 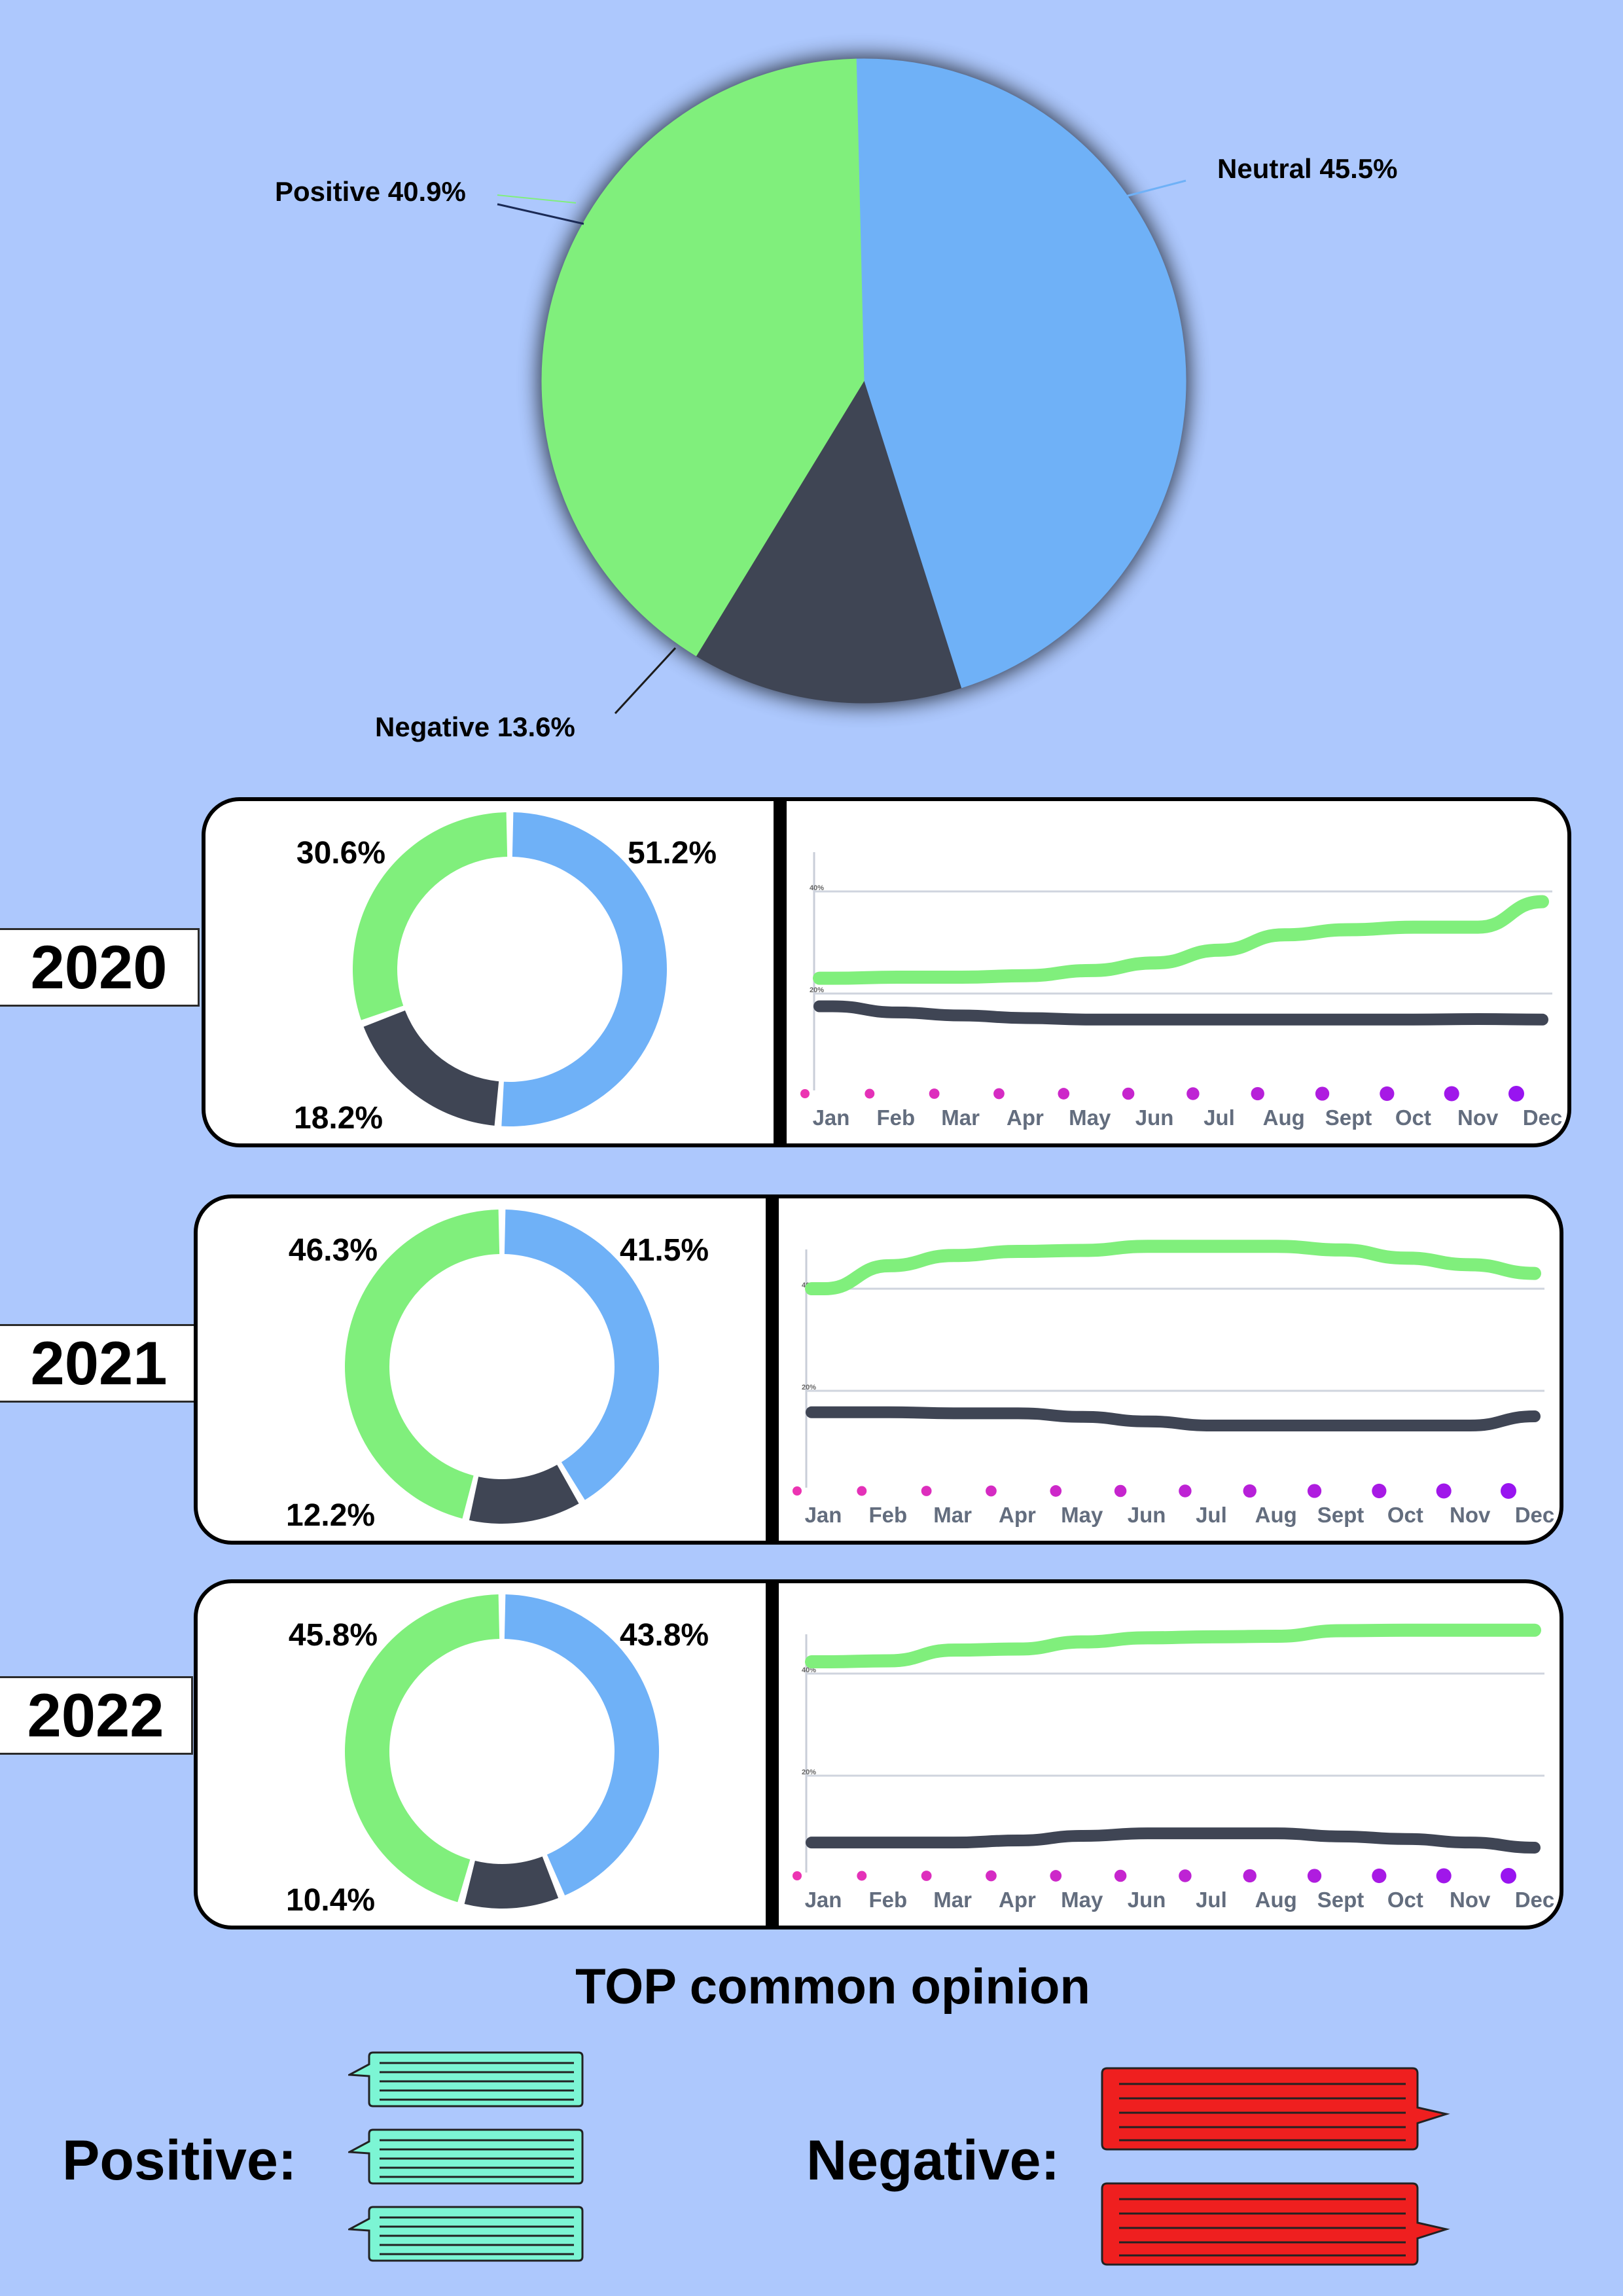 I want to click on negative-comment-bubble, so click(x=1275, y=2224).